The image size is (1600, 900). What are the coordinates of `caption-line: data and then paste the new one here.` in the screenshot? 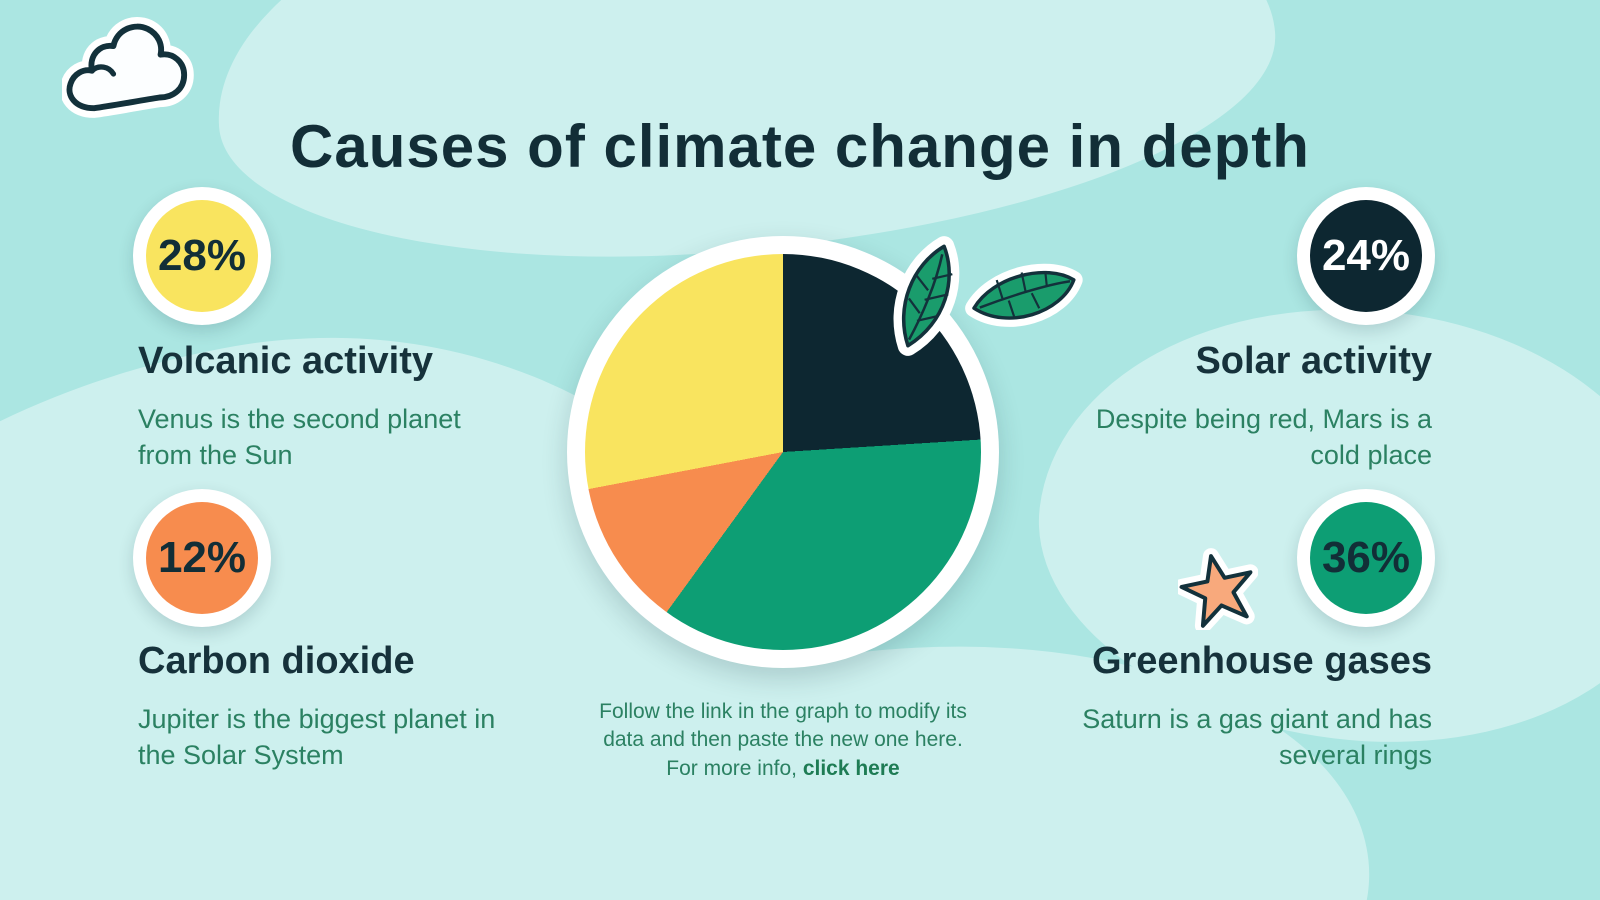 It's located at (783, 740).